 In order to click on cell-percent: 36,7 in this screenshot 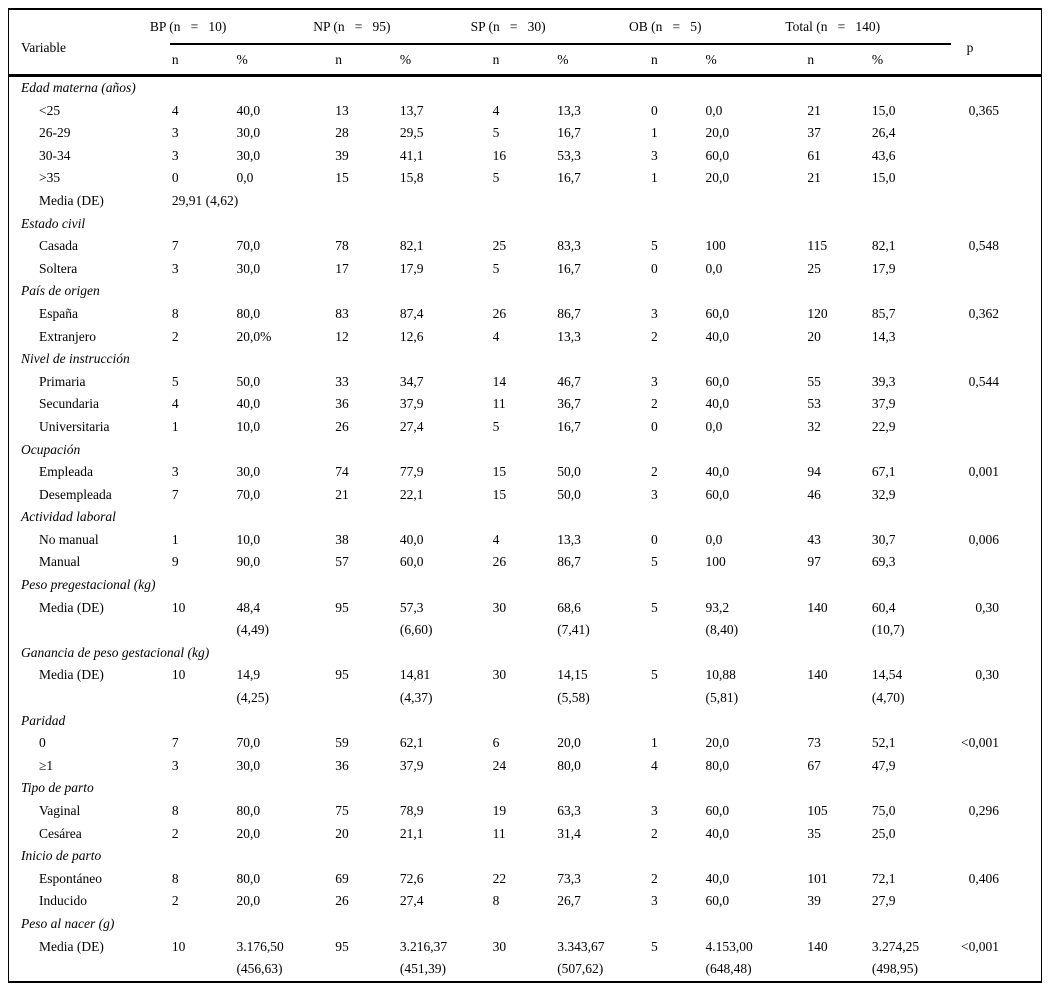, I will do `click(569, 404)`.